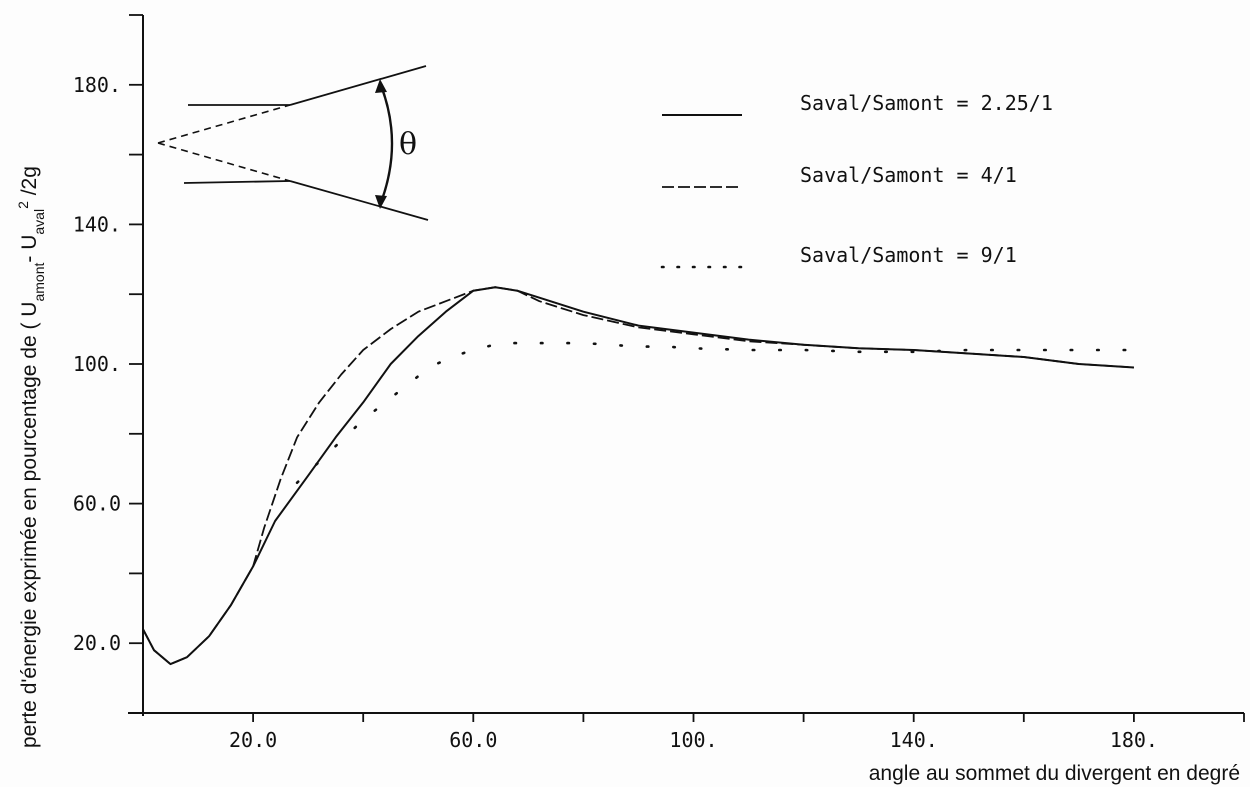 The width and height of the screenshot is (1250, 787). I want to click on y-tick-label: 60.0, so click(97, 504).